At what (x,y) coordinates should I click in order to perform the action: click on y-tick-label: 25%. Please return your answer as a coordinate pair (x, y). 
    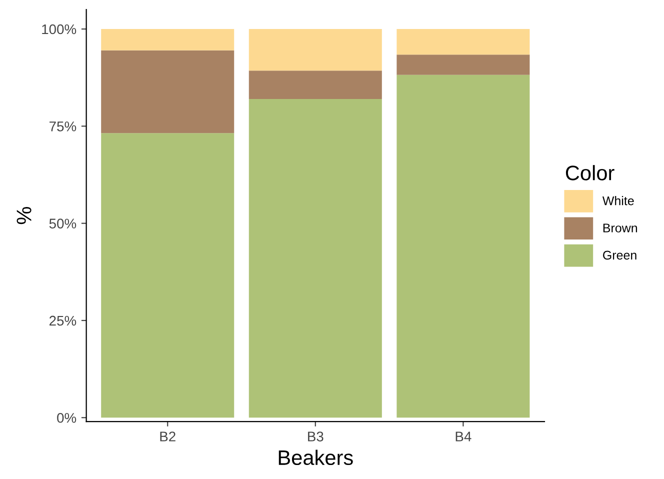
    Looking at the image, I should click on (63, 321).